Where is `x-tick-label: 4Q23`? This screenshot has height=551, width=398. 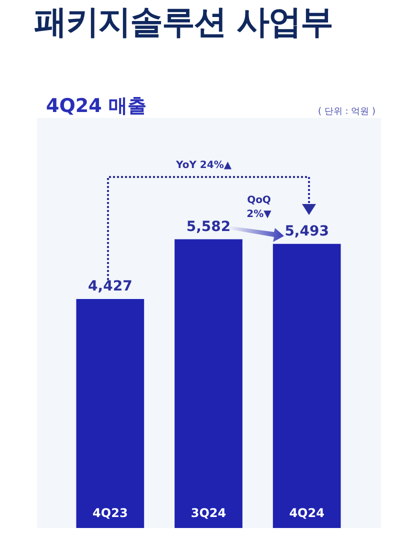
x-tick-label: 4Q23 is located at coordinates (110, 513).